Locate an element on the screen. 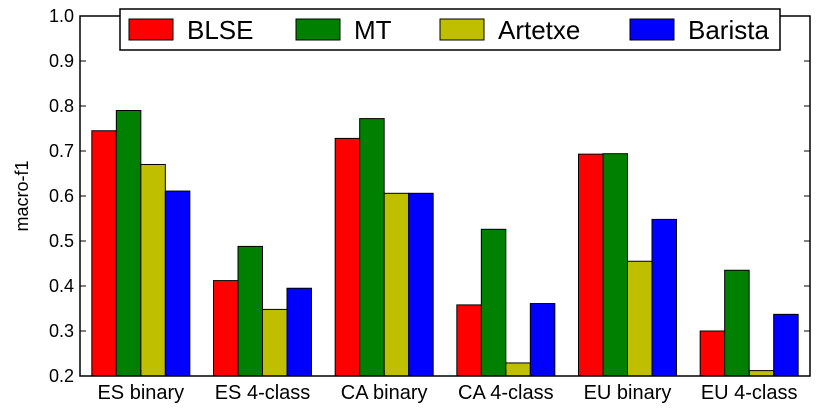  y-tick-label: 0.8 is located at coordinates (61, 106).